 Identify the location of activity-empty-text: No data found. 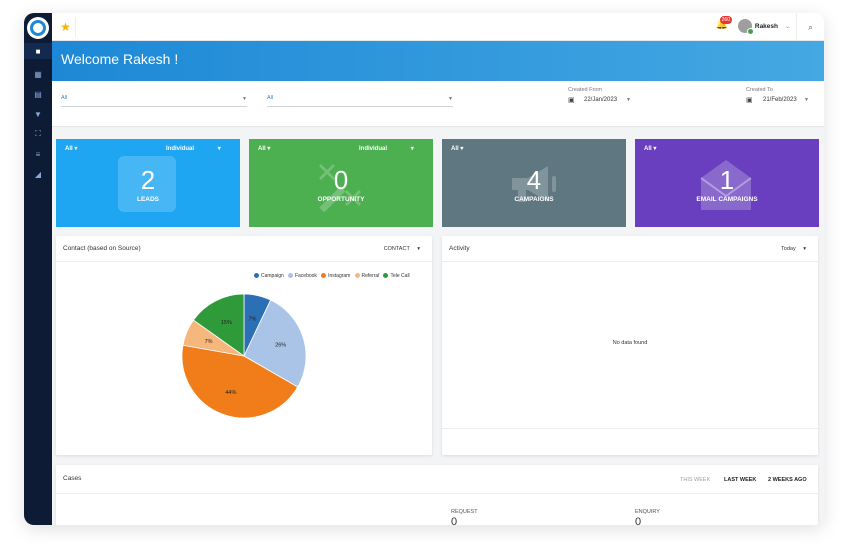
(630, 343).